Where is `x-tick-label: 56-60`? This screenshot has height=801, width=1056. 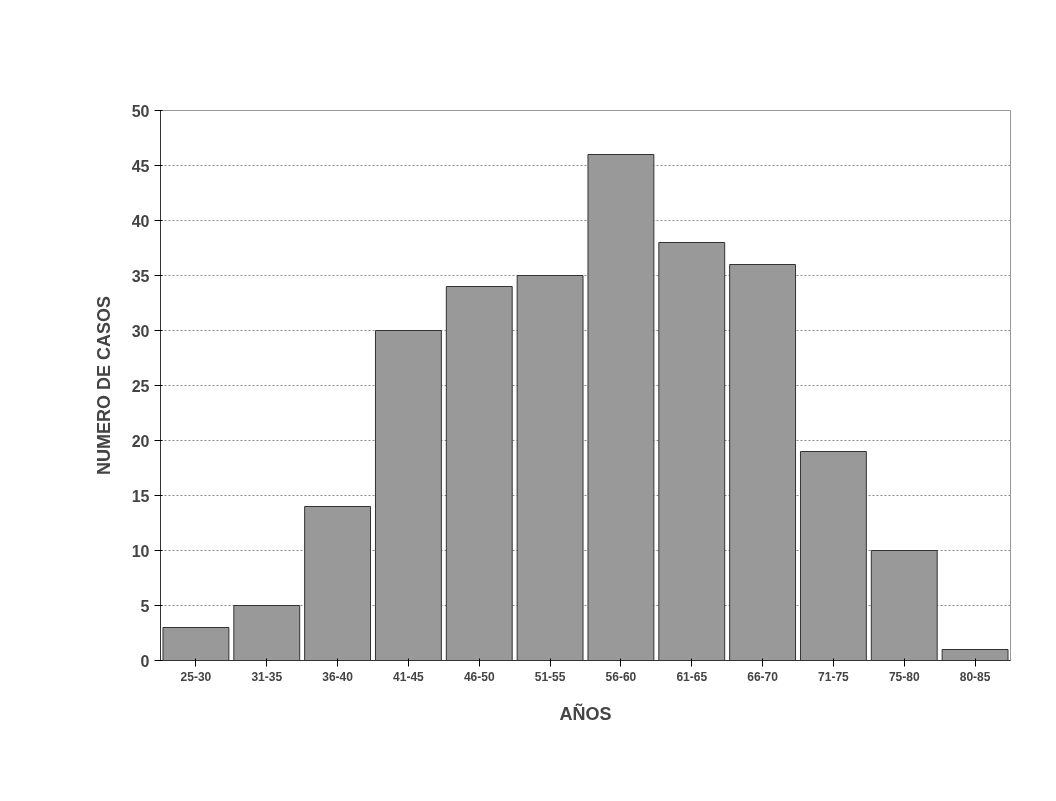 x-tick-label: 56-60 is located at coordinates (621, 676).